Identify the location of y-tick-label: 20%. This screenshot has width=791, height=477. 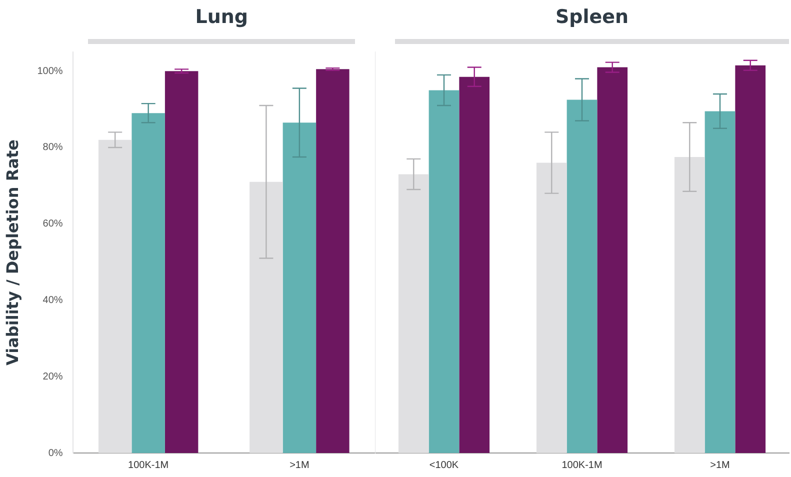
(52, 376).